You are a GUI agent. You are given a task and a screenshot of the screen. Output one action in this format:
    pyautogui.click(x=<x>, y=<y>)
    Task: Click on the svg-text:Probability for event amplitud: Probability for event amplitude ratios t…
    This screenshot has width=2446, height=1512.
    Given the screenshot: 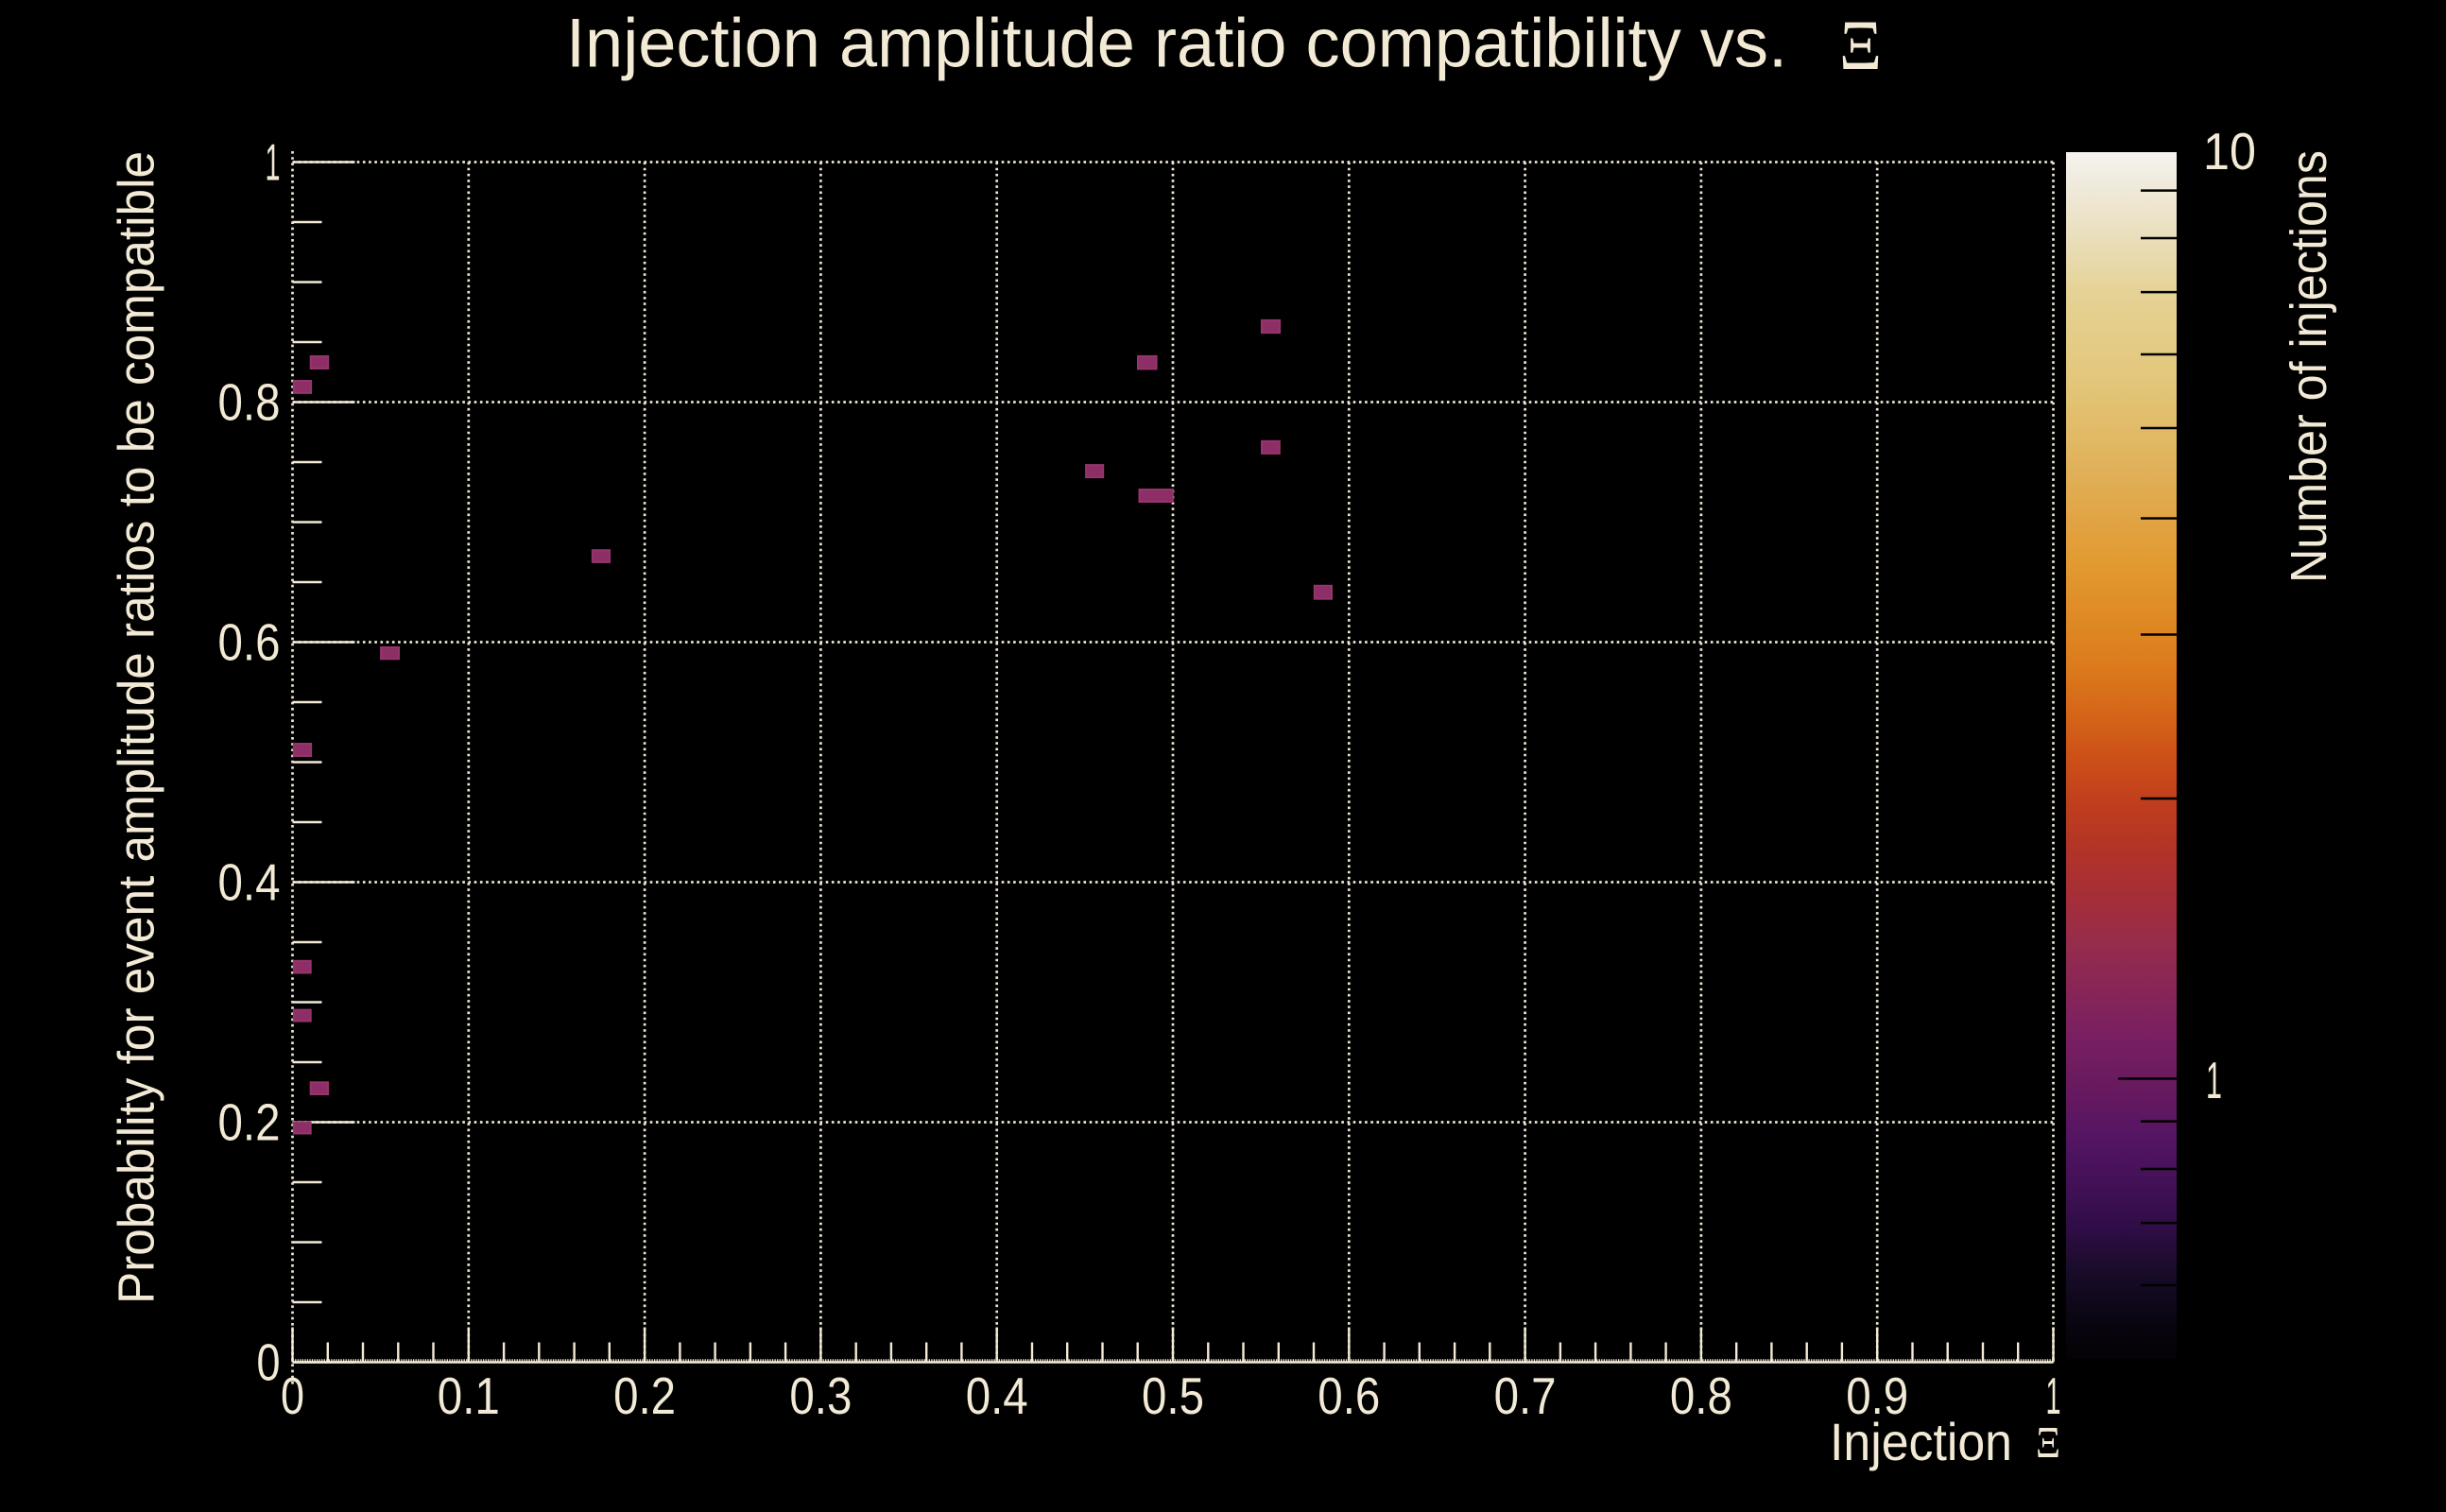 What is the action you would take?
    pyautogui.click(x=137, y=727)
    